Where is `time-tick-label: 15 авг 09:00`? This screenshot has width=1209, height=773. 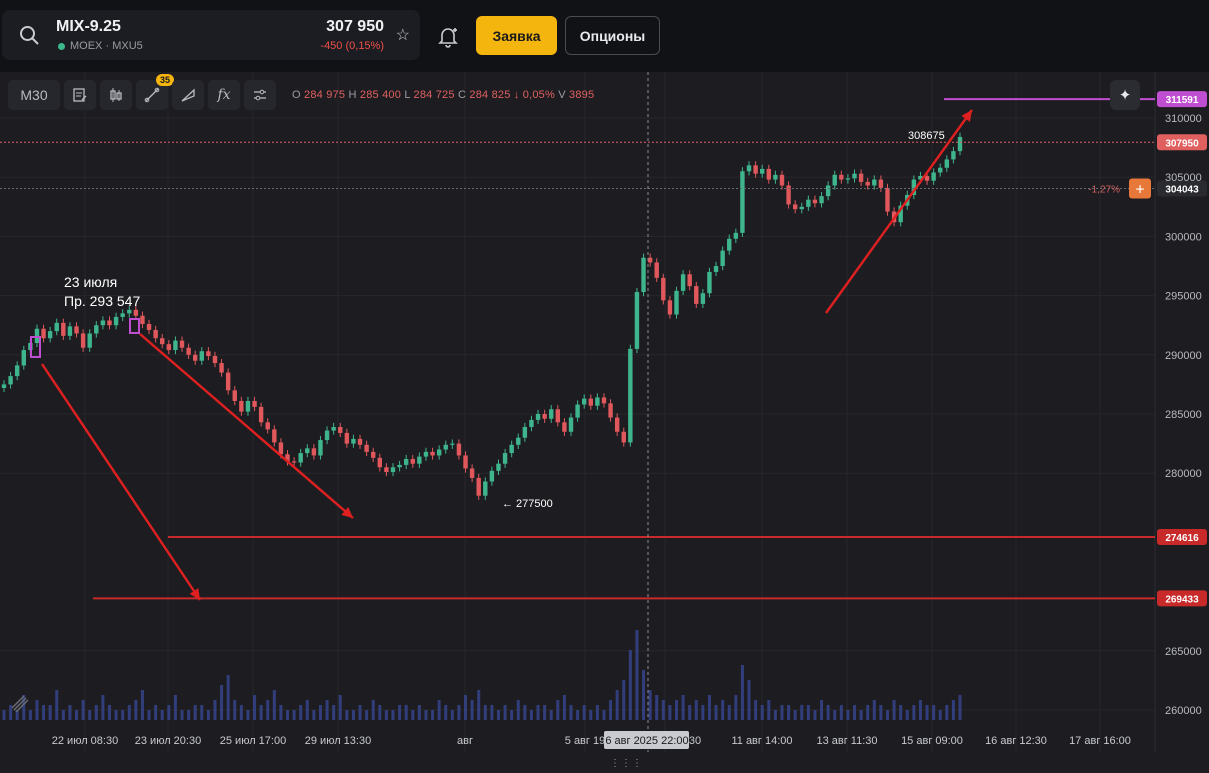 time-tick-label: 15 авг 09:00 is located at coordinates (932, 741).